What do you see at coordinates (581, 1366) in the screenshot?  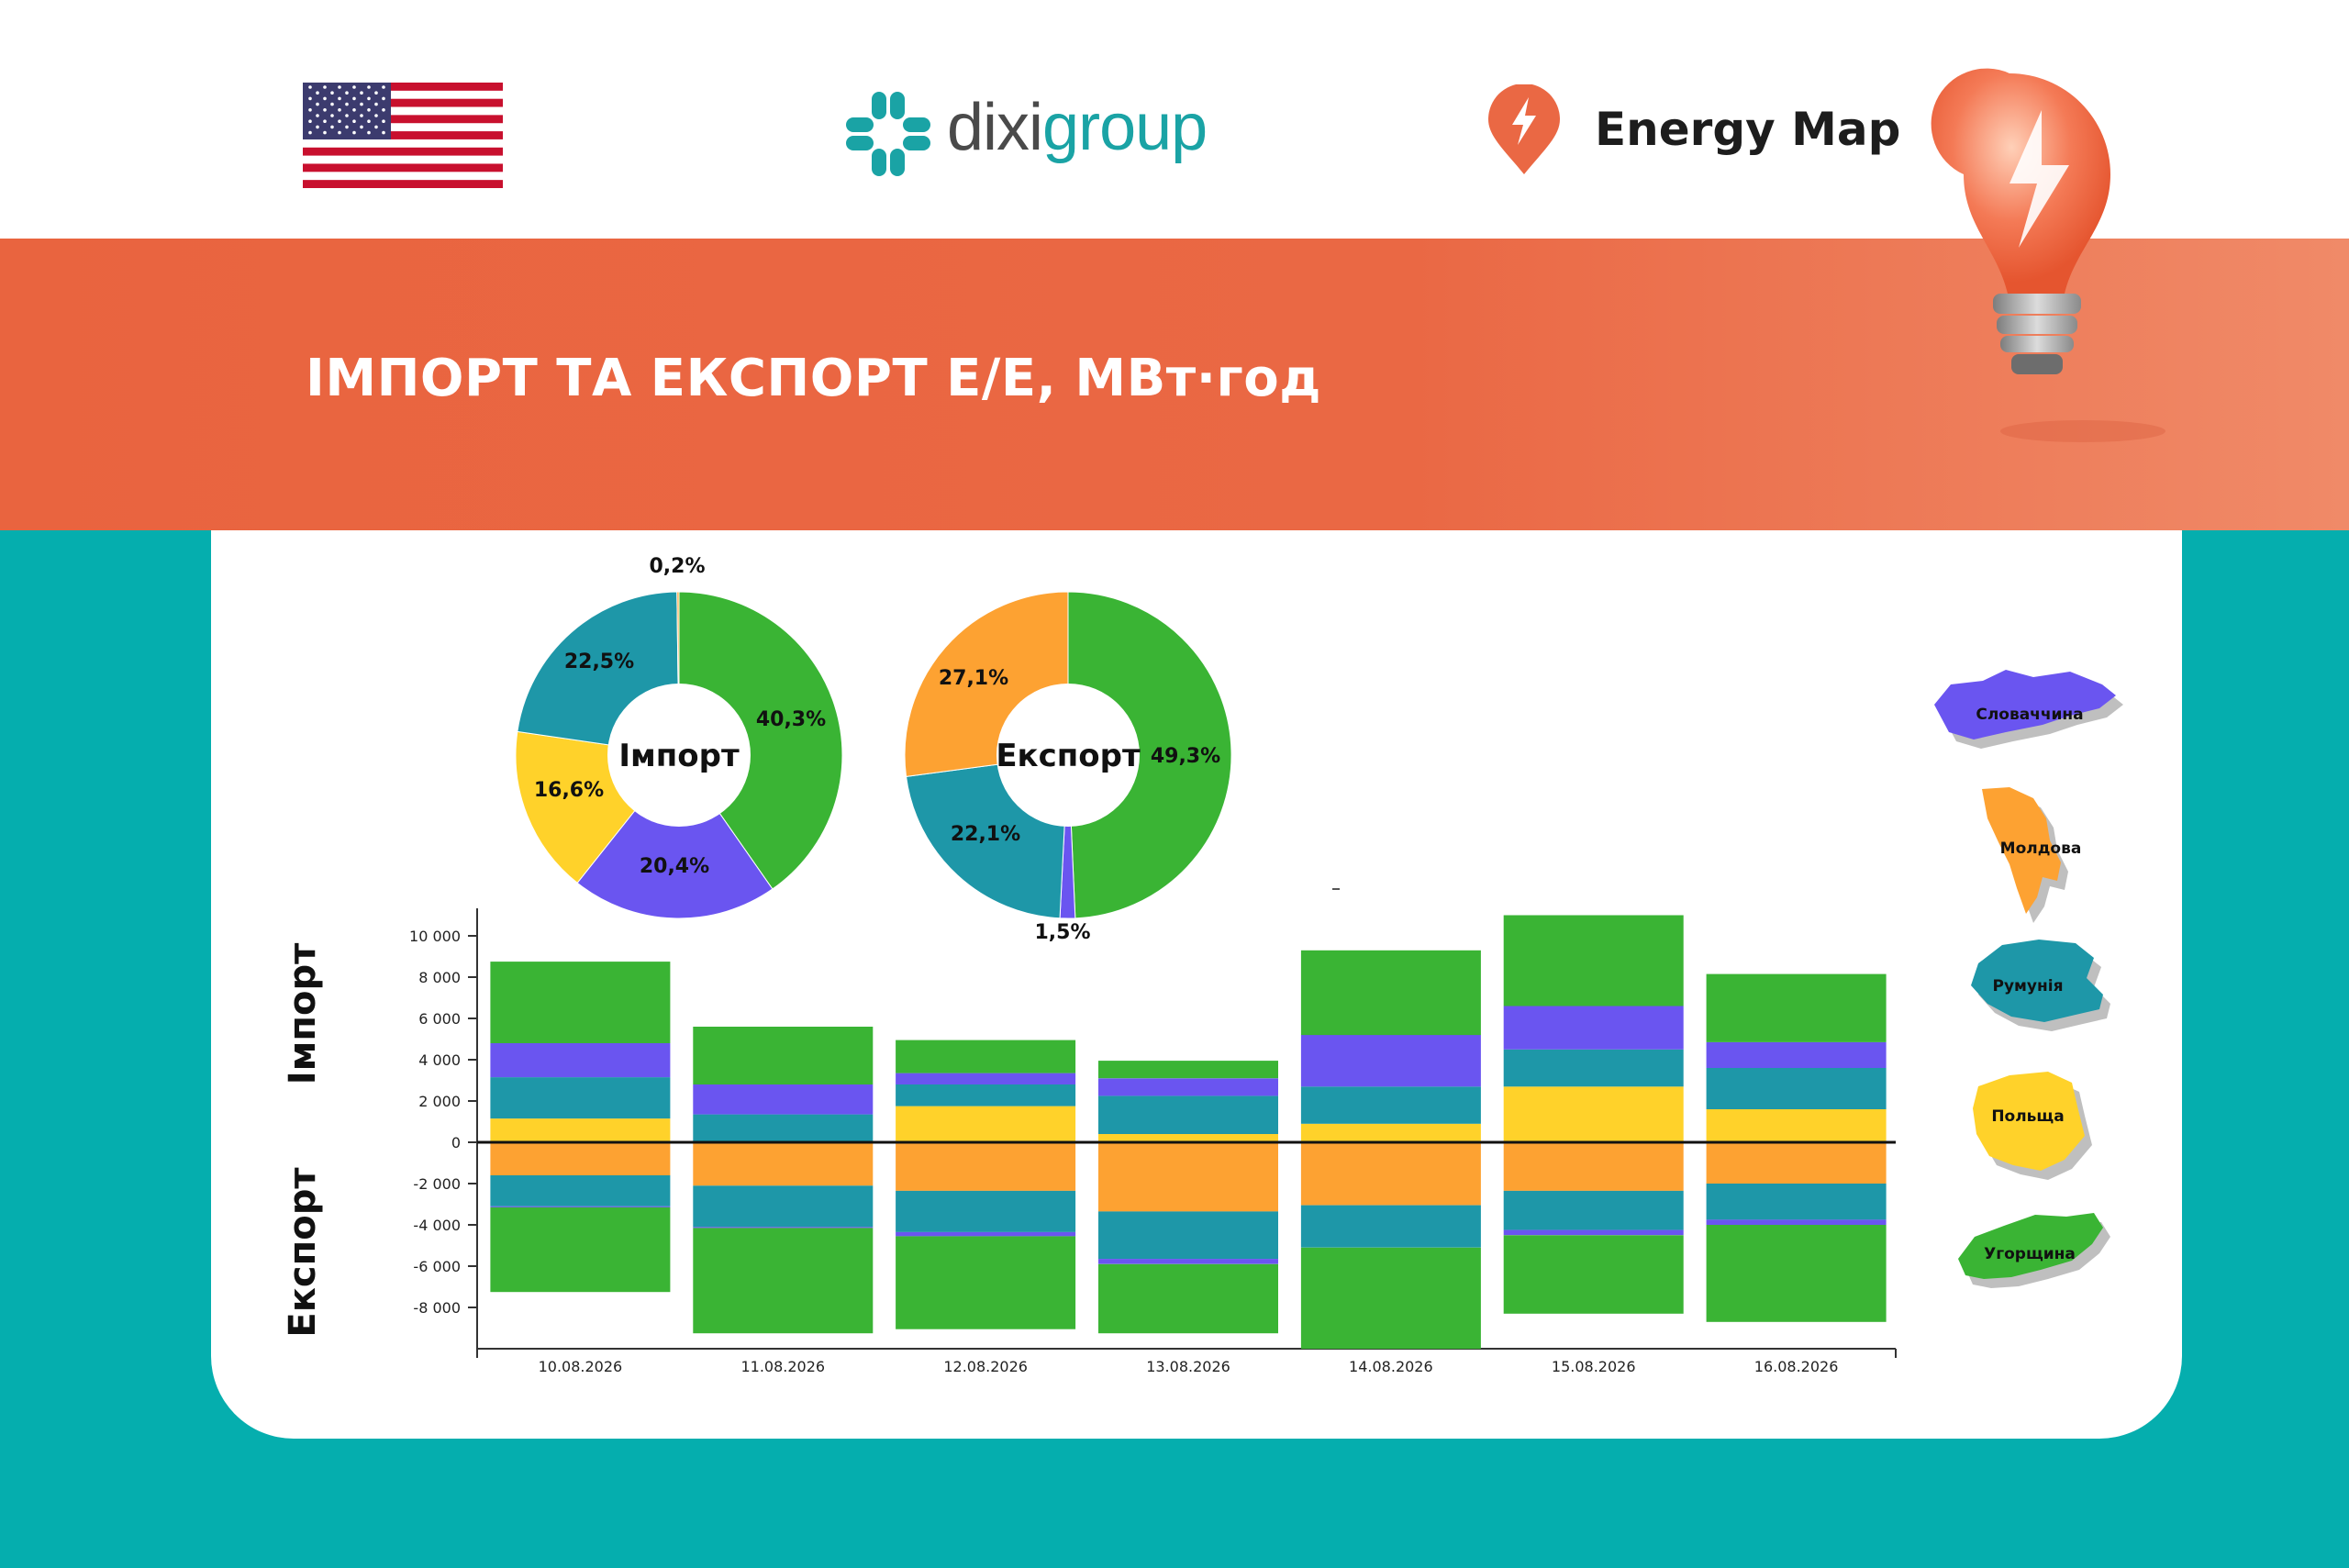 I see `x-tick-label: 10.08.2026` at bounding box center [581, 1366].